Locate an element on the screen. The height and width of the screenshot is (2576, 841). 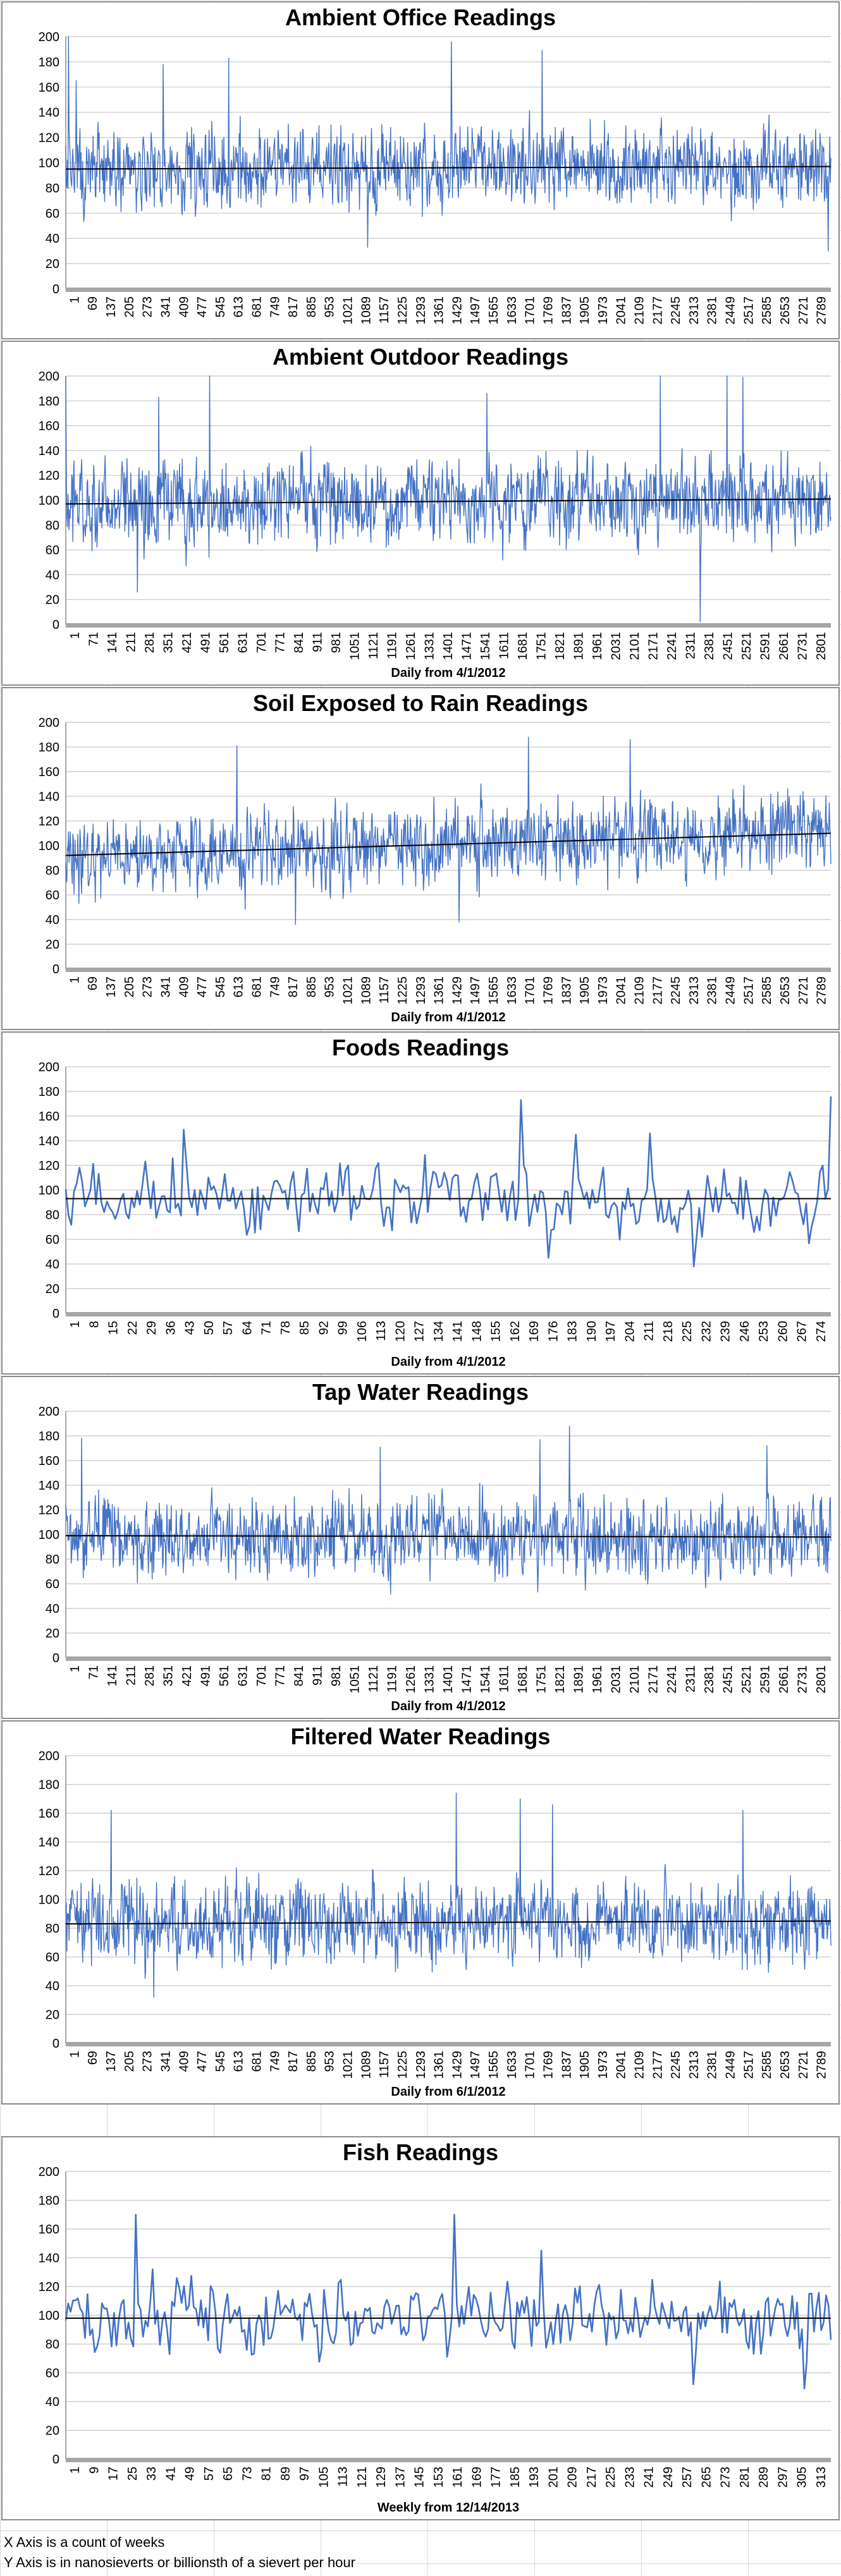
foods-readings-y-tick-label: 120 is located at coordinates (49, 1166).